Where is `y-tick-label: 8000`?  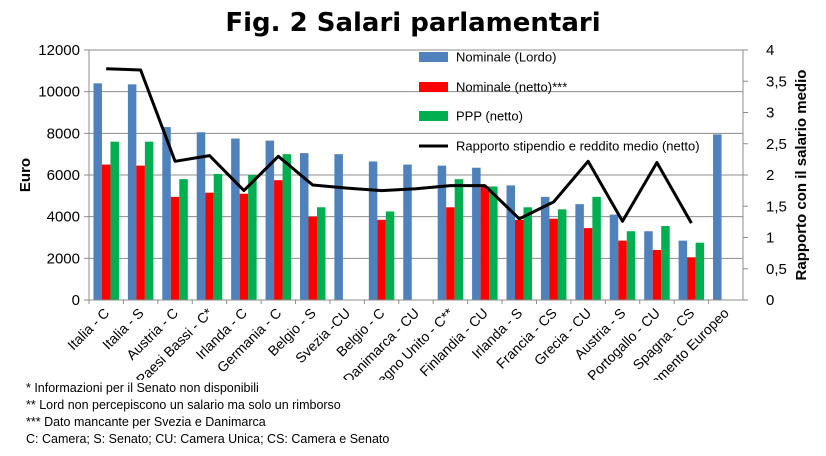 y-tick-label: 8000 is located at coordinates (63, 133).